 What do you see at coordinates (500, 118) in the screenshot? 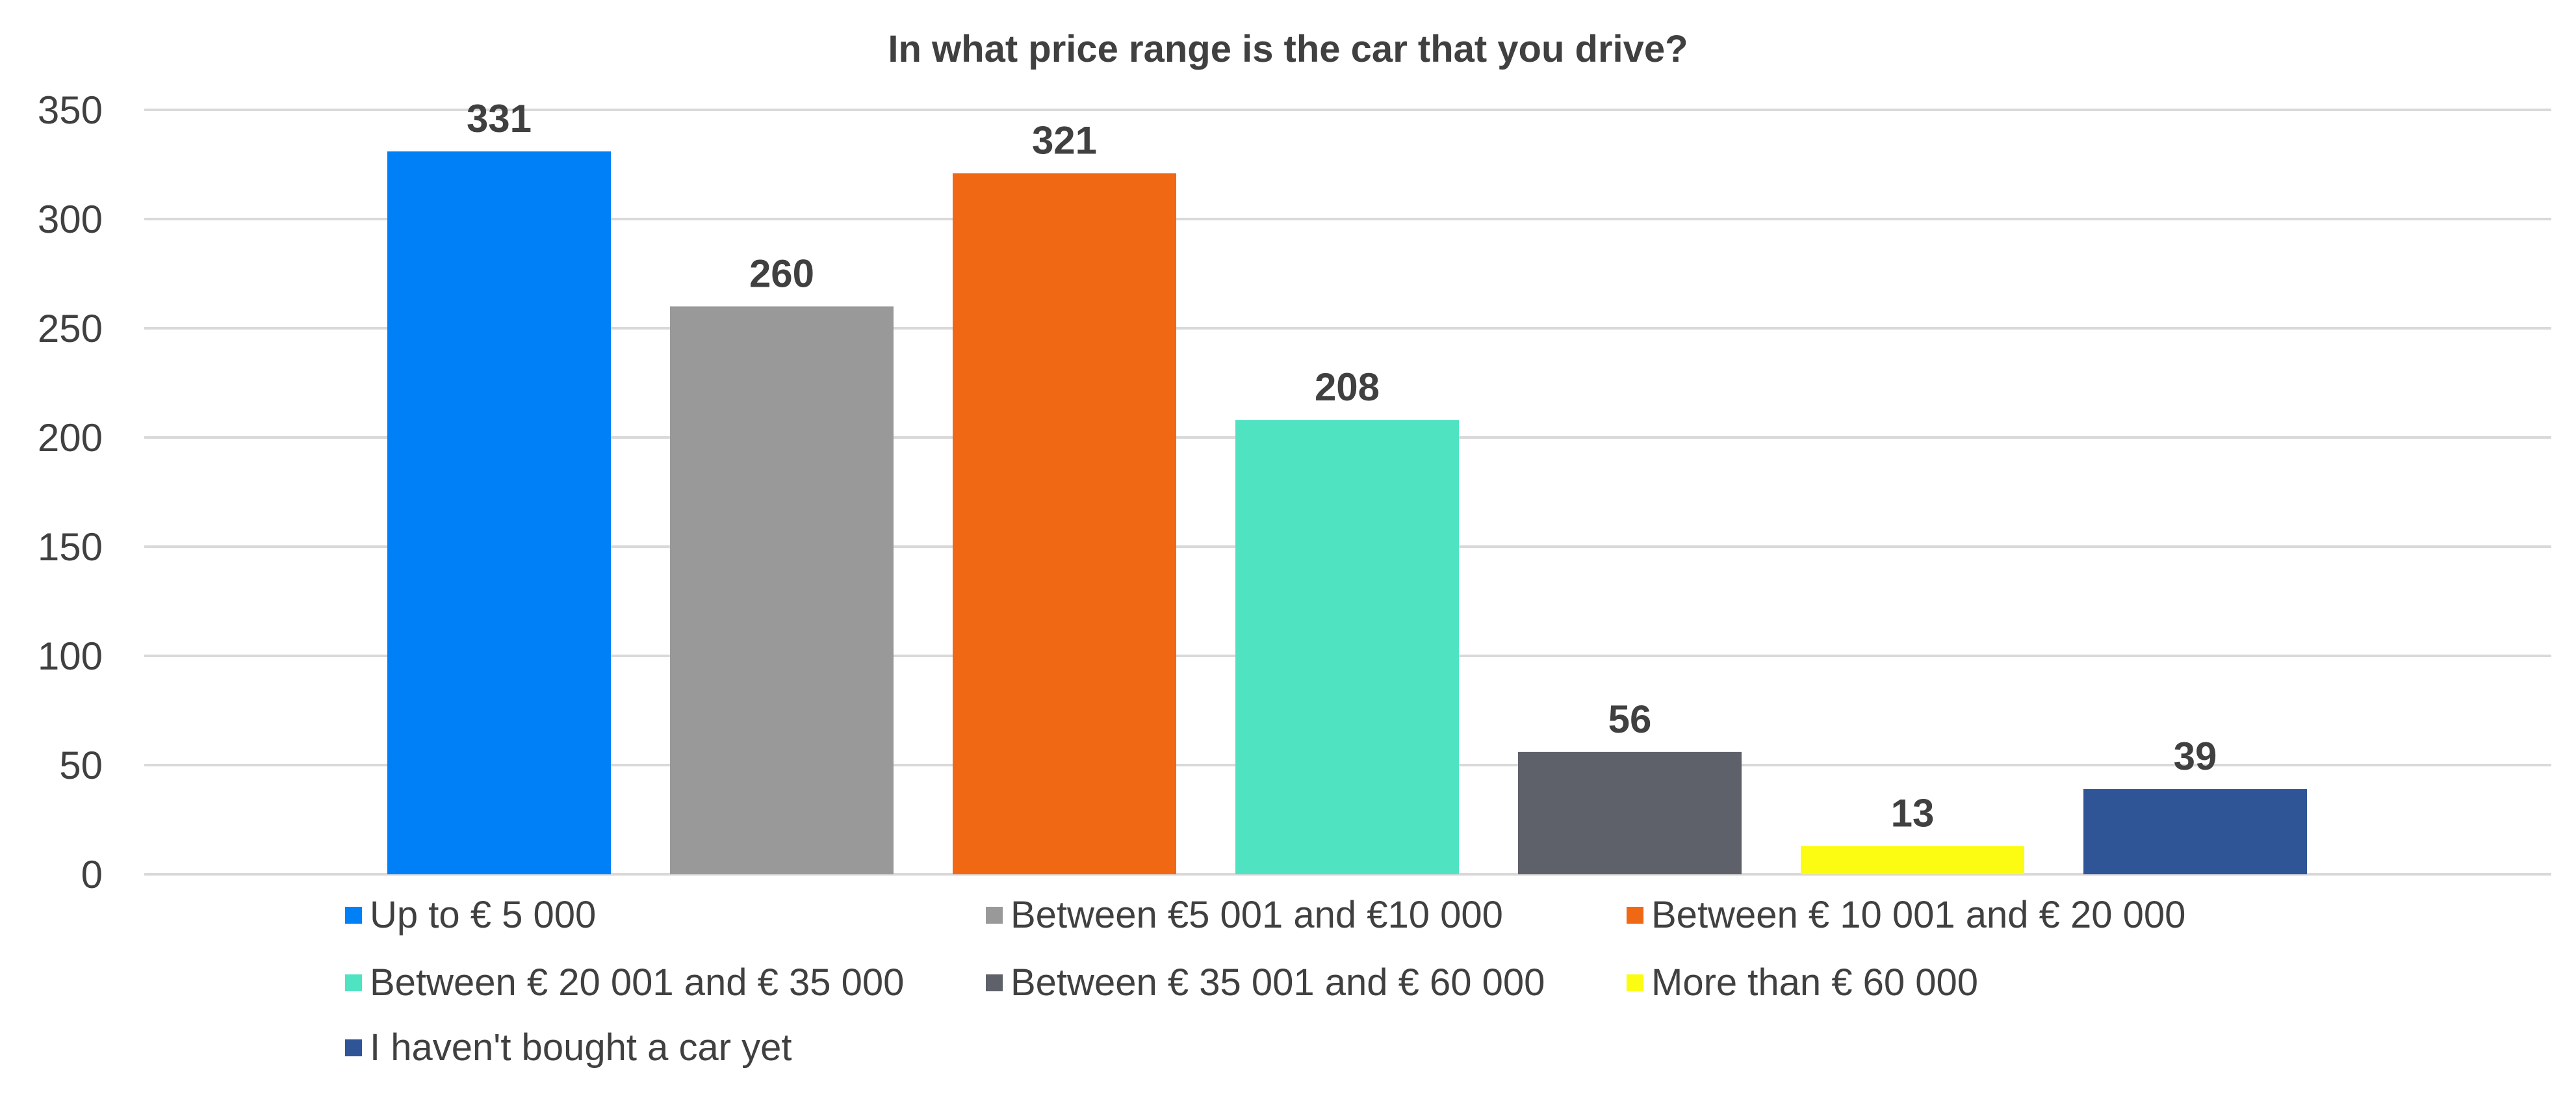
I see `data-label: 331` at bounding box center [500, 118].